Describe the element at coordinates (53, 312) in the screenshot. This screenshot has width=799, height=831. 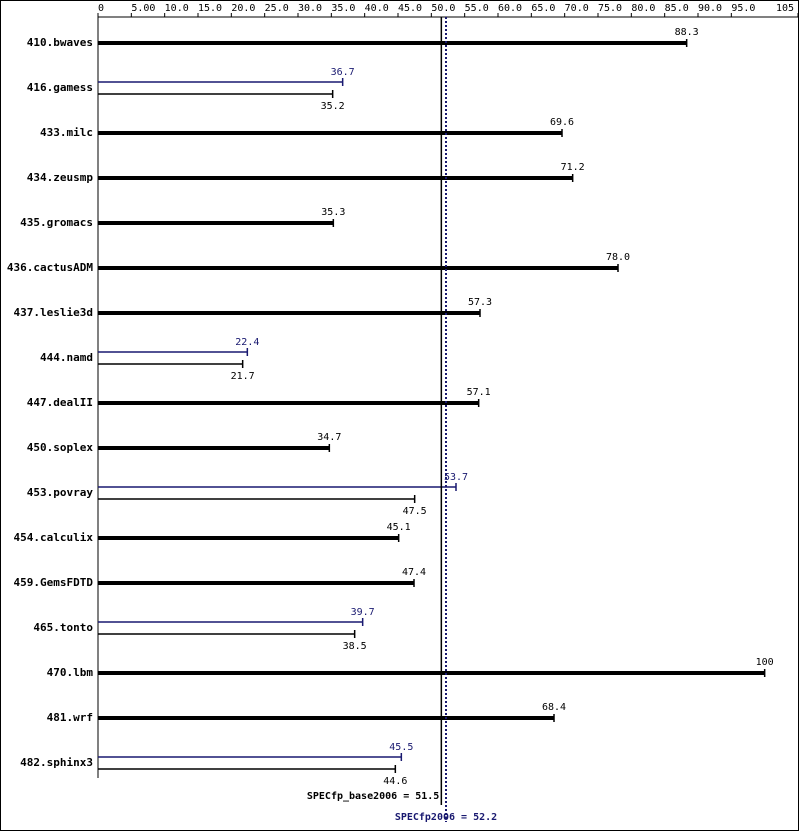
I see `category-label: 437.leslie3d` at that location.